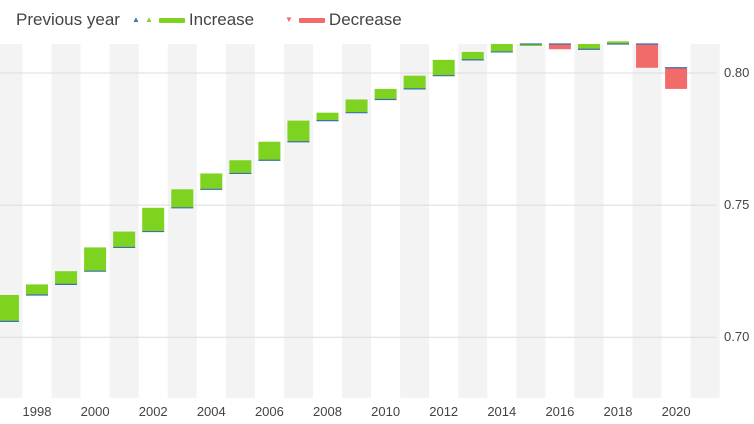 This screenshot has width=754, height=424. Describe the element at coordinates (357, 221) in the screenshot. I see `band-2009` at that location.